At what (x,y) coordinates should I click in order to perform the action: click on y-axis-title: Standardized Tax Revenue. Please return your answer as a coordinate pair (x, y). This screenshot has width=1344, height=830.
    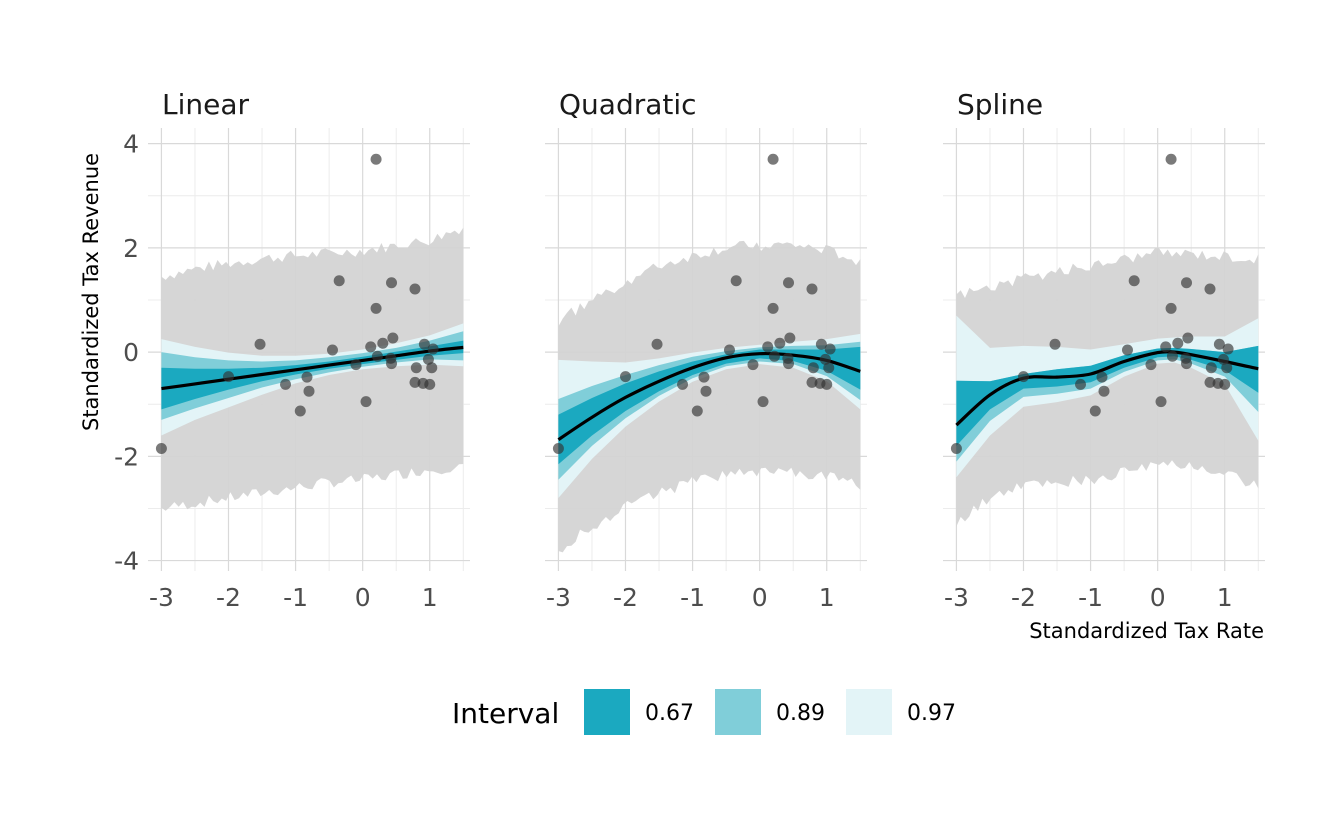
    Looking at the image, I should click on (91, 292).